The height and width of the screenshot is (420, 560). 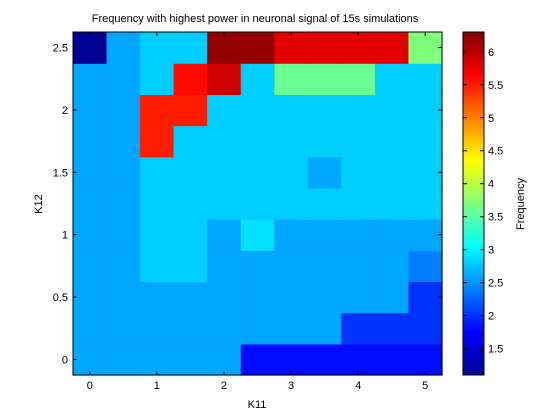 I want to click on colorbar-tick-label: 5, so click(x=491, y=119).